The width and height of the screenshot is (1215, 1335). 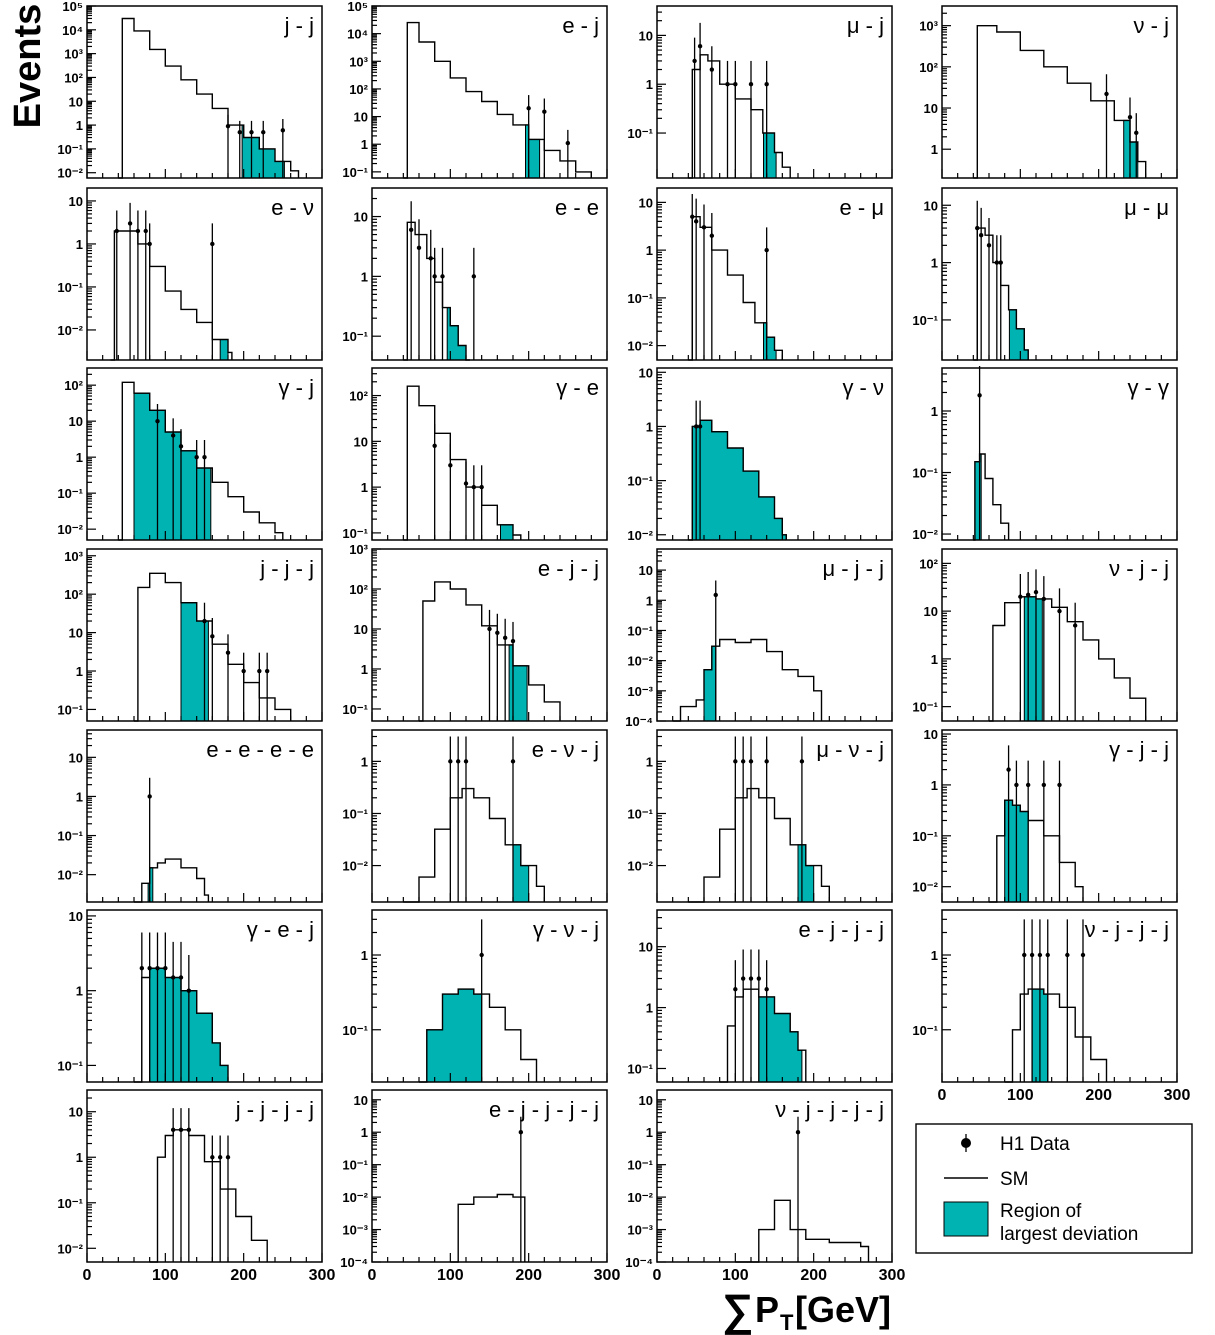 What do you see at coordinates (1051, 1006) in the screenshot?
I see `panel-23: 10⁻¹ 1 0 100 200 300 ν - j - j - j` at bounding box center [1051, 1006].